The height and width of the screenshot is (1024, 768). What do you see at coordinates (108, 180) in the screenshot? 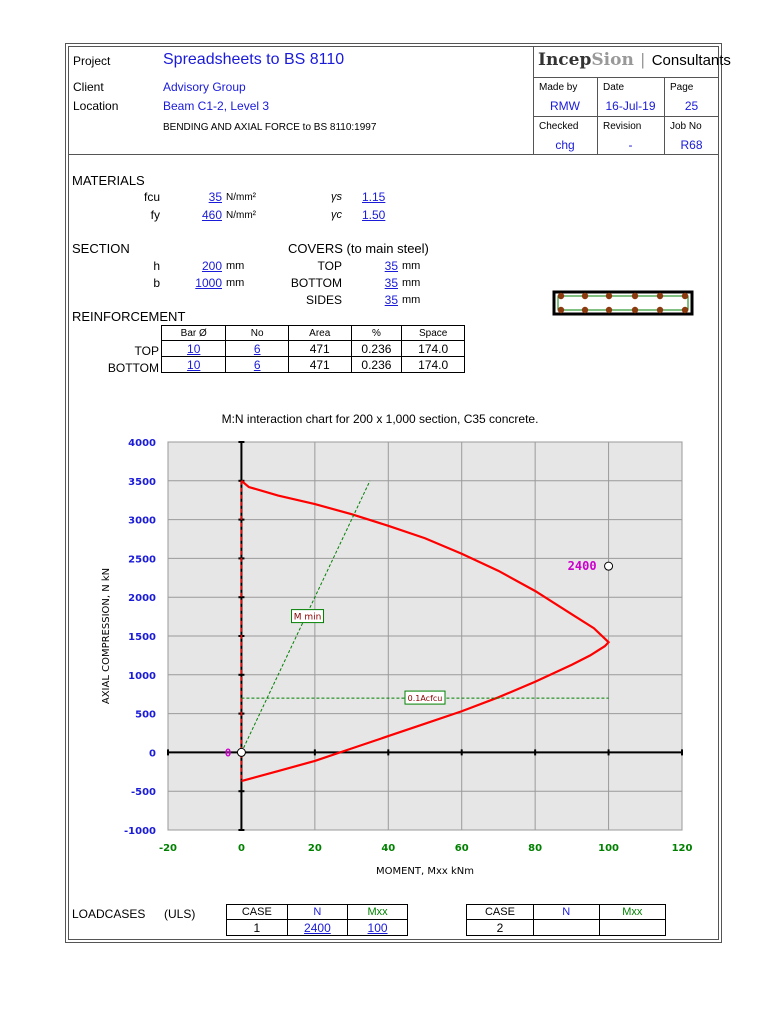
I see `materials-title: MATERIALS` at bounding box center [108, 180].